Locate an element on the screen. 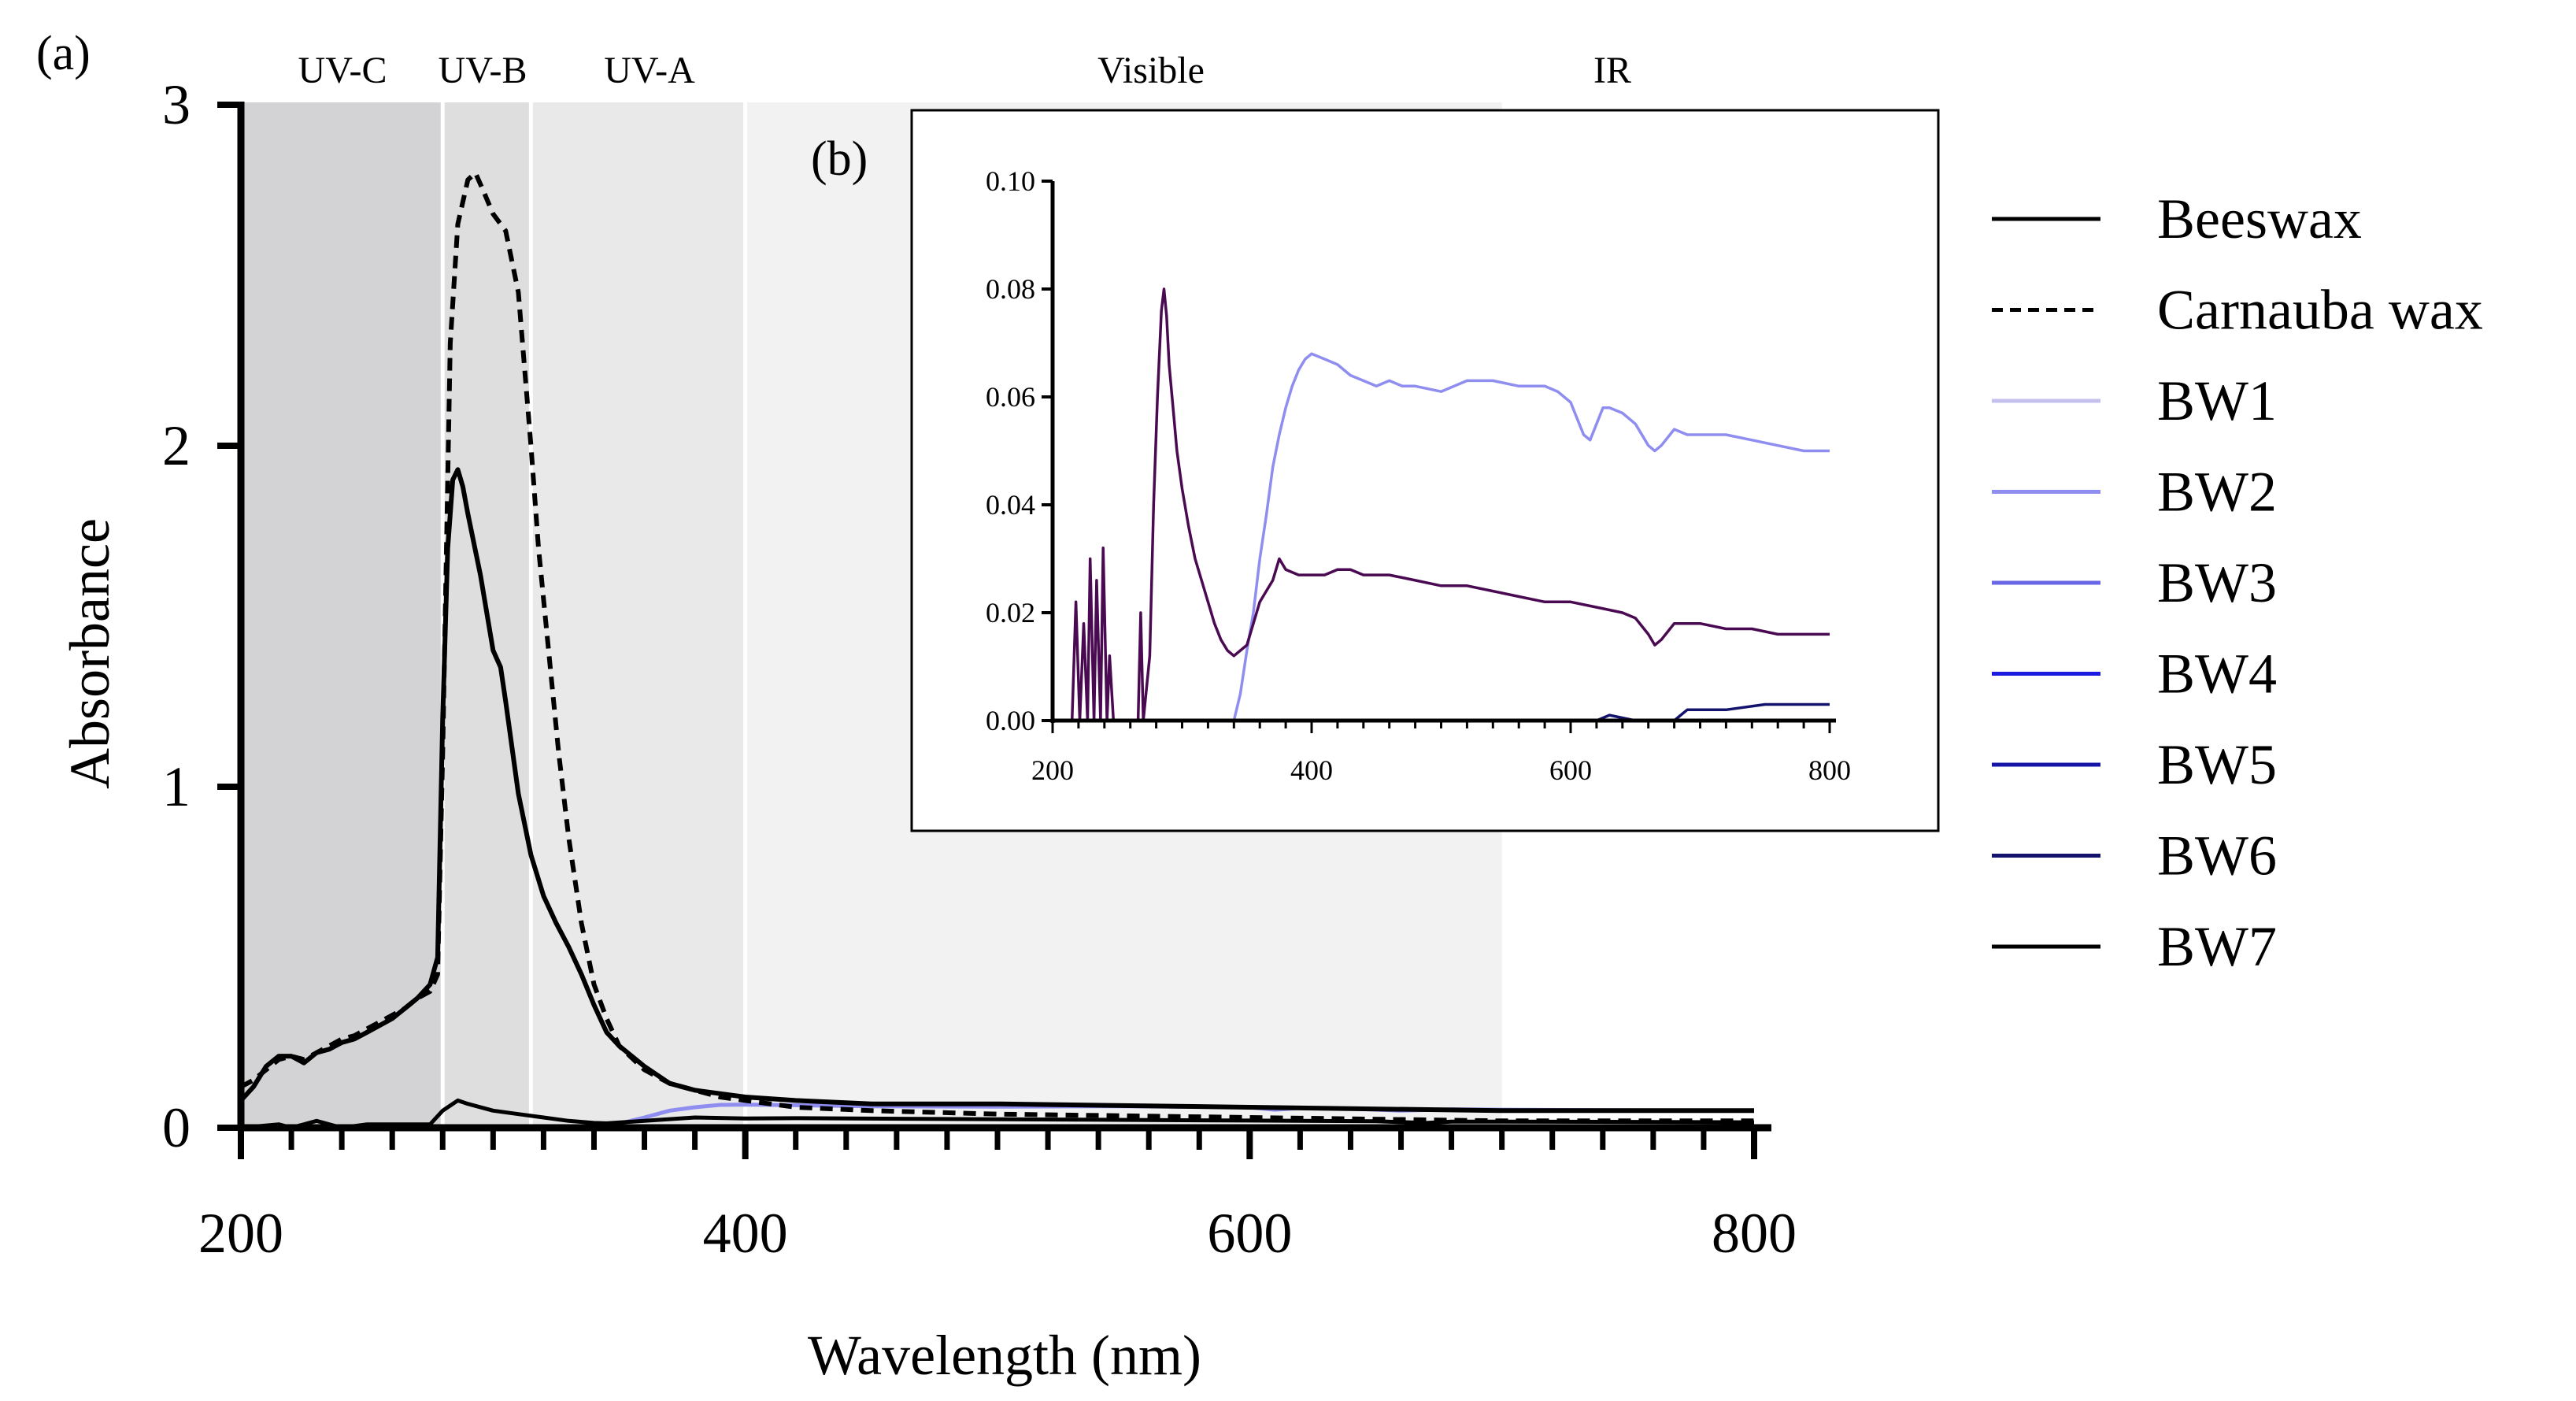 This screenshot has height=1401, width=2576. legend-label-bw5: BW5 is located at coordinates (2217, 764).